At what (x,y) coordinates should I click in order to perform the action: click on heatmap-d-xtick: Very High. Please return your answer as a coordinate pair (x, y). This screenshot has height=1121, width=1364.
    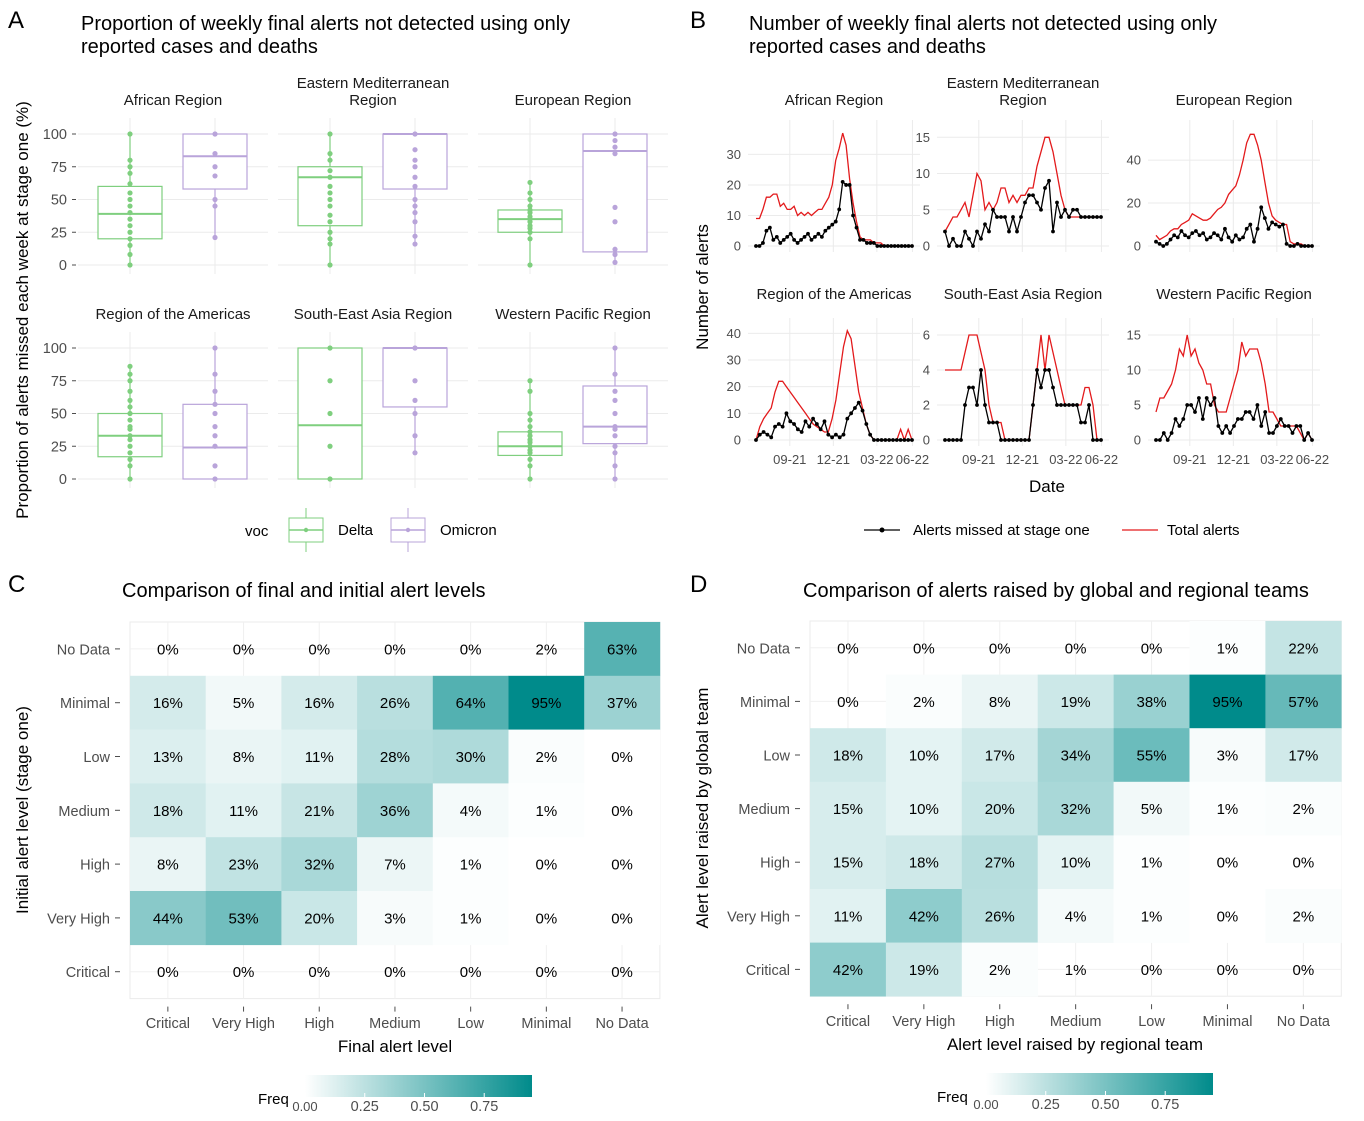
    Looking at the image, I should click on (923, 1022).